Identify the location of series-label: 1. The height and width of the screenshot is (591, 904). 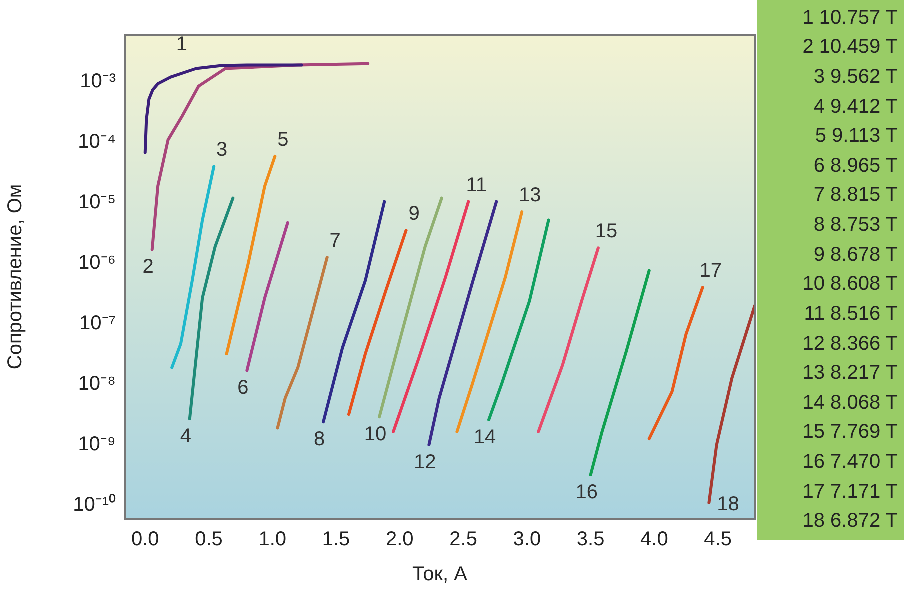
(182, 45).